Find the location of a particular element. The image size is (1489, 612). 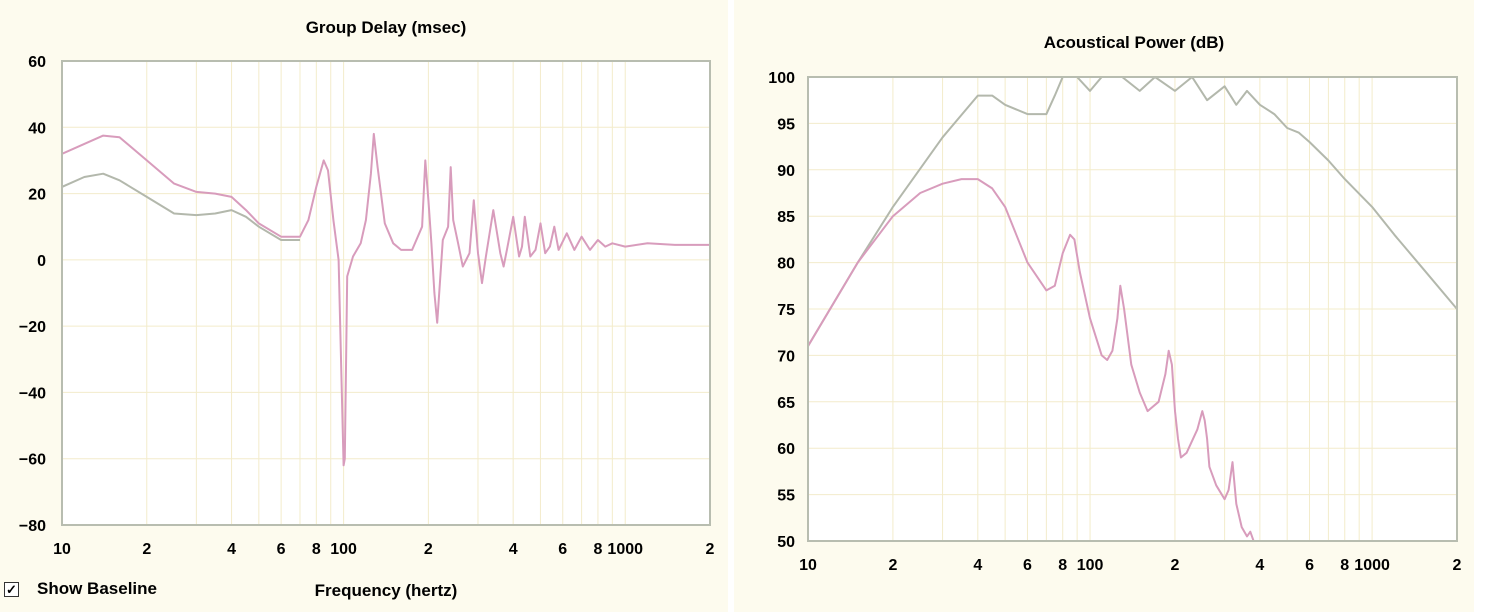

chart-title: Group Delay (msec) is located at coordinates (386, 27).